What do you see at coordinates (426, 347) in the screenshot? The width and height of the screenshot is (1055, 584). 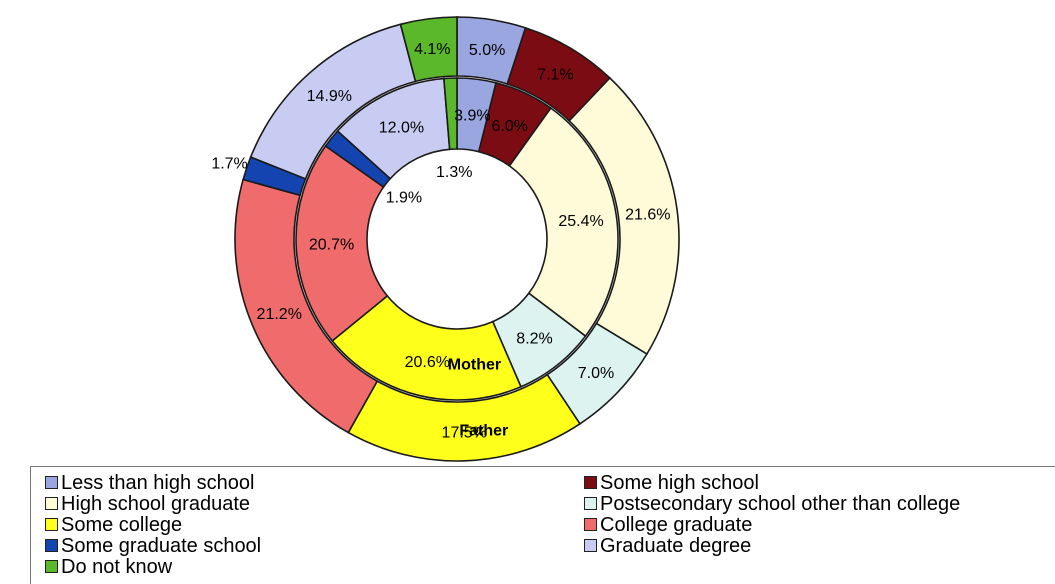 I see `mother-slice-some-college` at bounding box center [426, 347].